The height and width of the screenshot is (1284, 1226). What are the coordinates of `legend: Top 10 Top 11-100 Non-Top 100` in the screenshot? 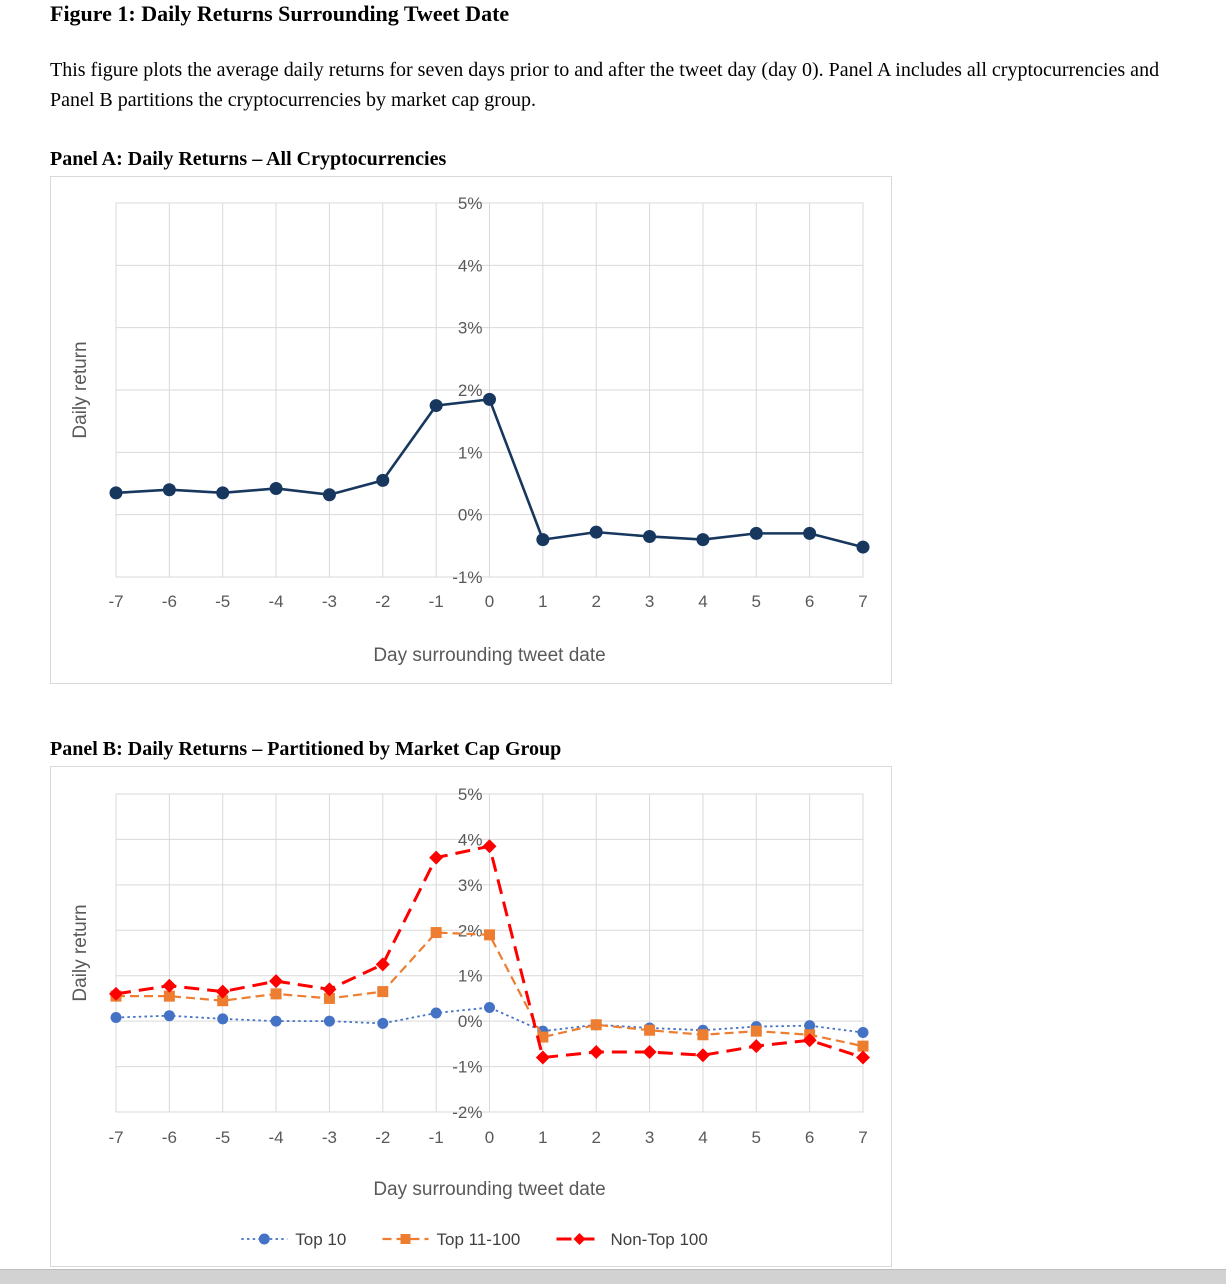 It's located at (474, 1239).